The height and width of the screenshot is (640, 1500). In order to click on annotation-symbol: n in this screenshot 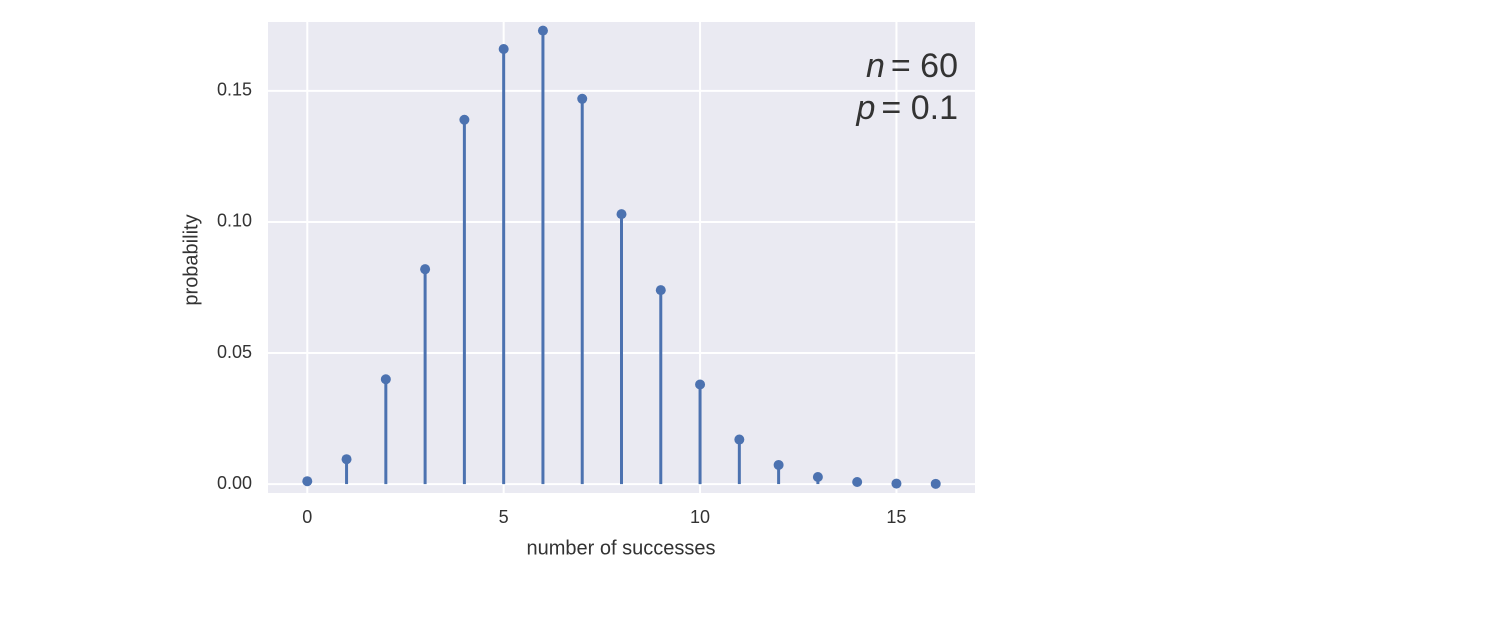, I will do `click(875, 66)`.